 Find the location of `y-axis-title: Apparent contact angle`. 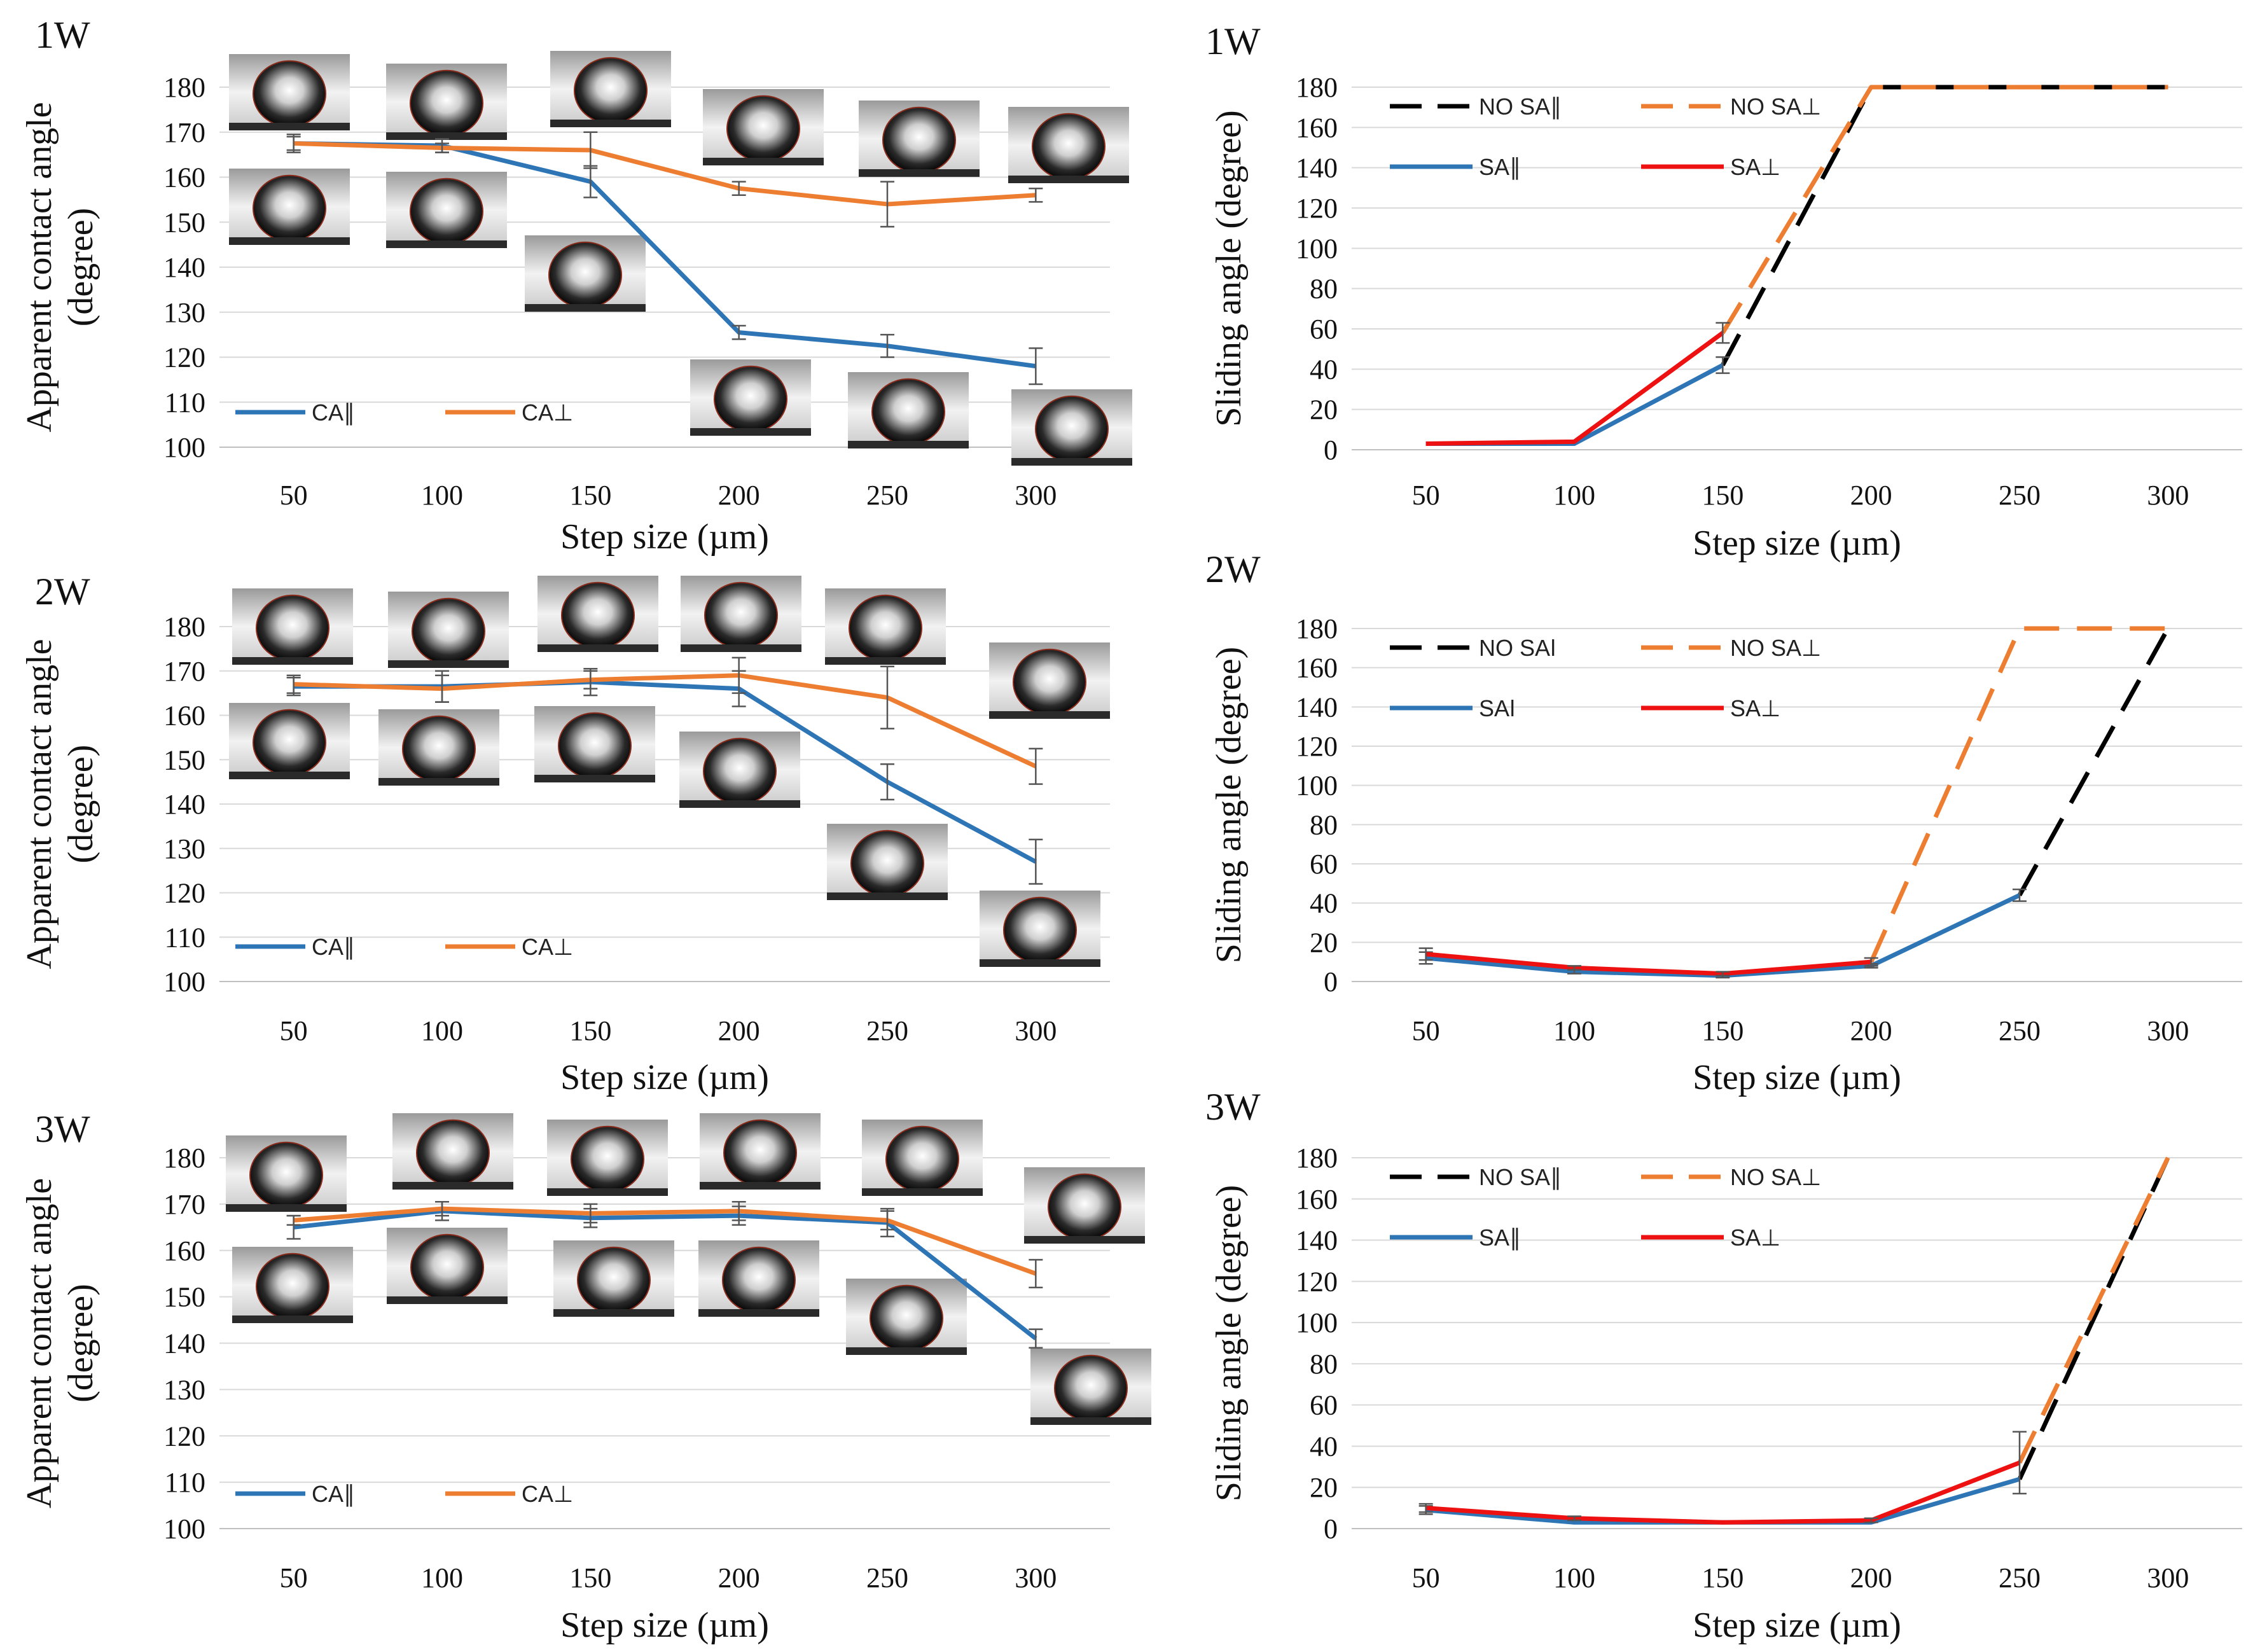

y-axis-title: Apparent contact angle is located at coordinates (40, 267).